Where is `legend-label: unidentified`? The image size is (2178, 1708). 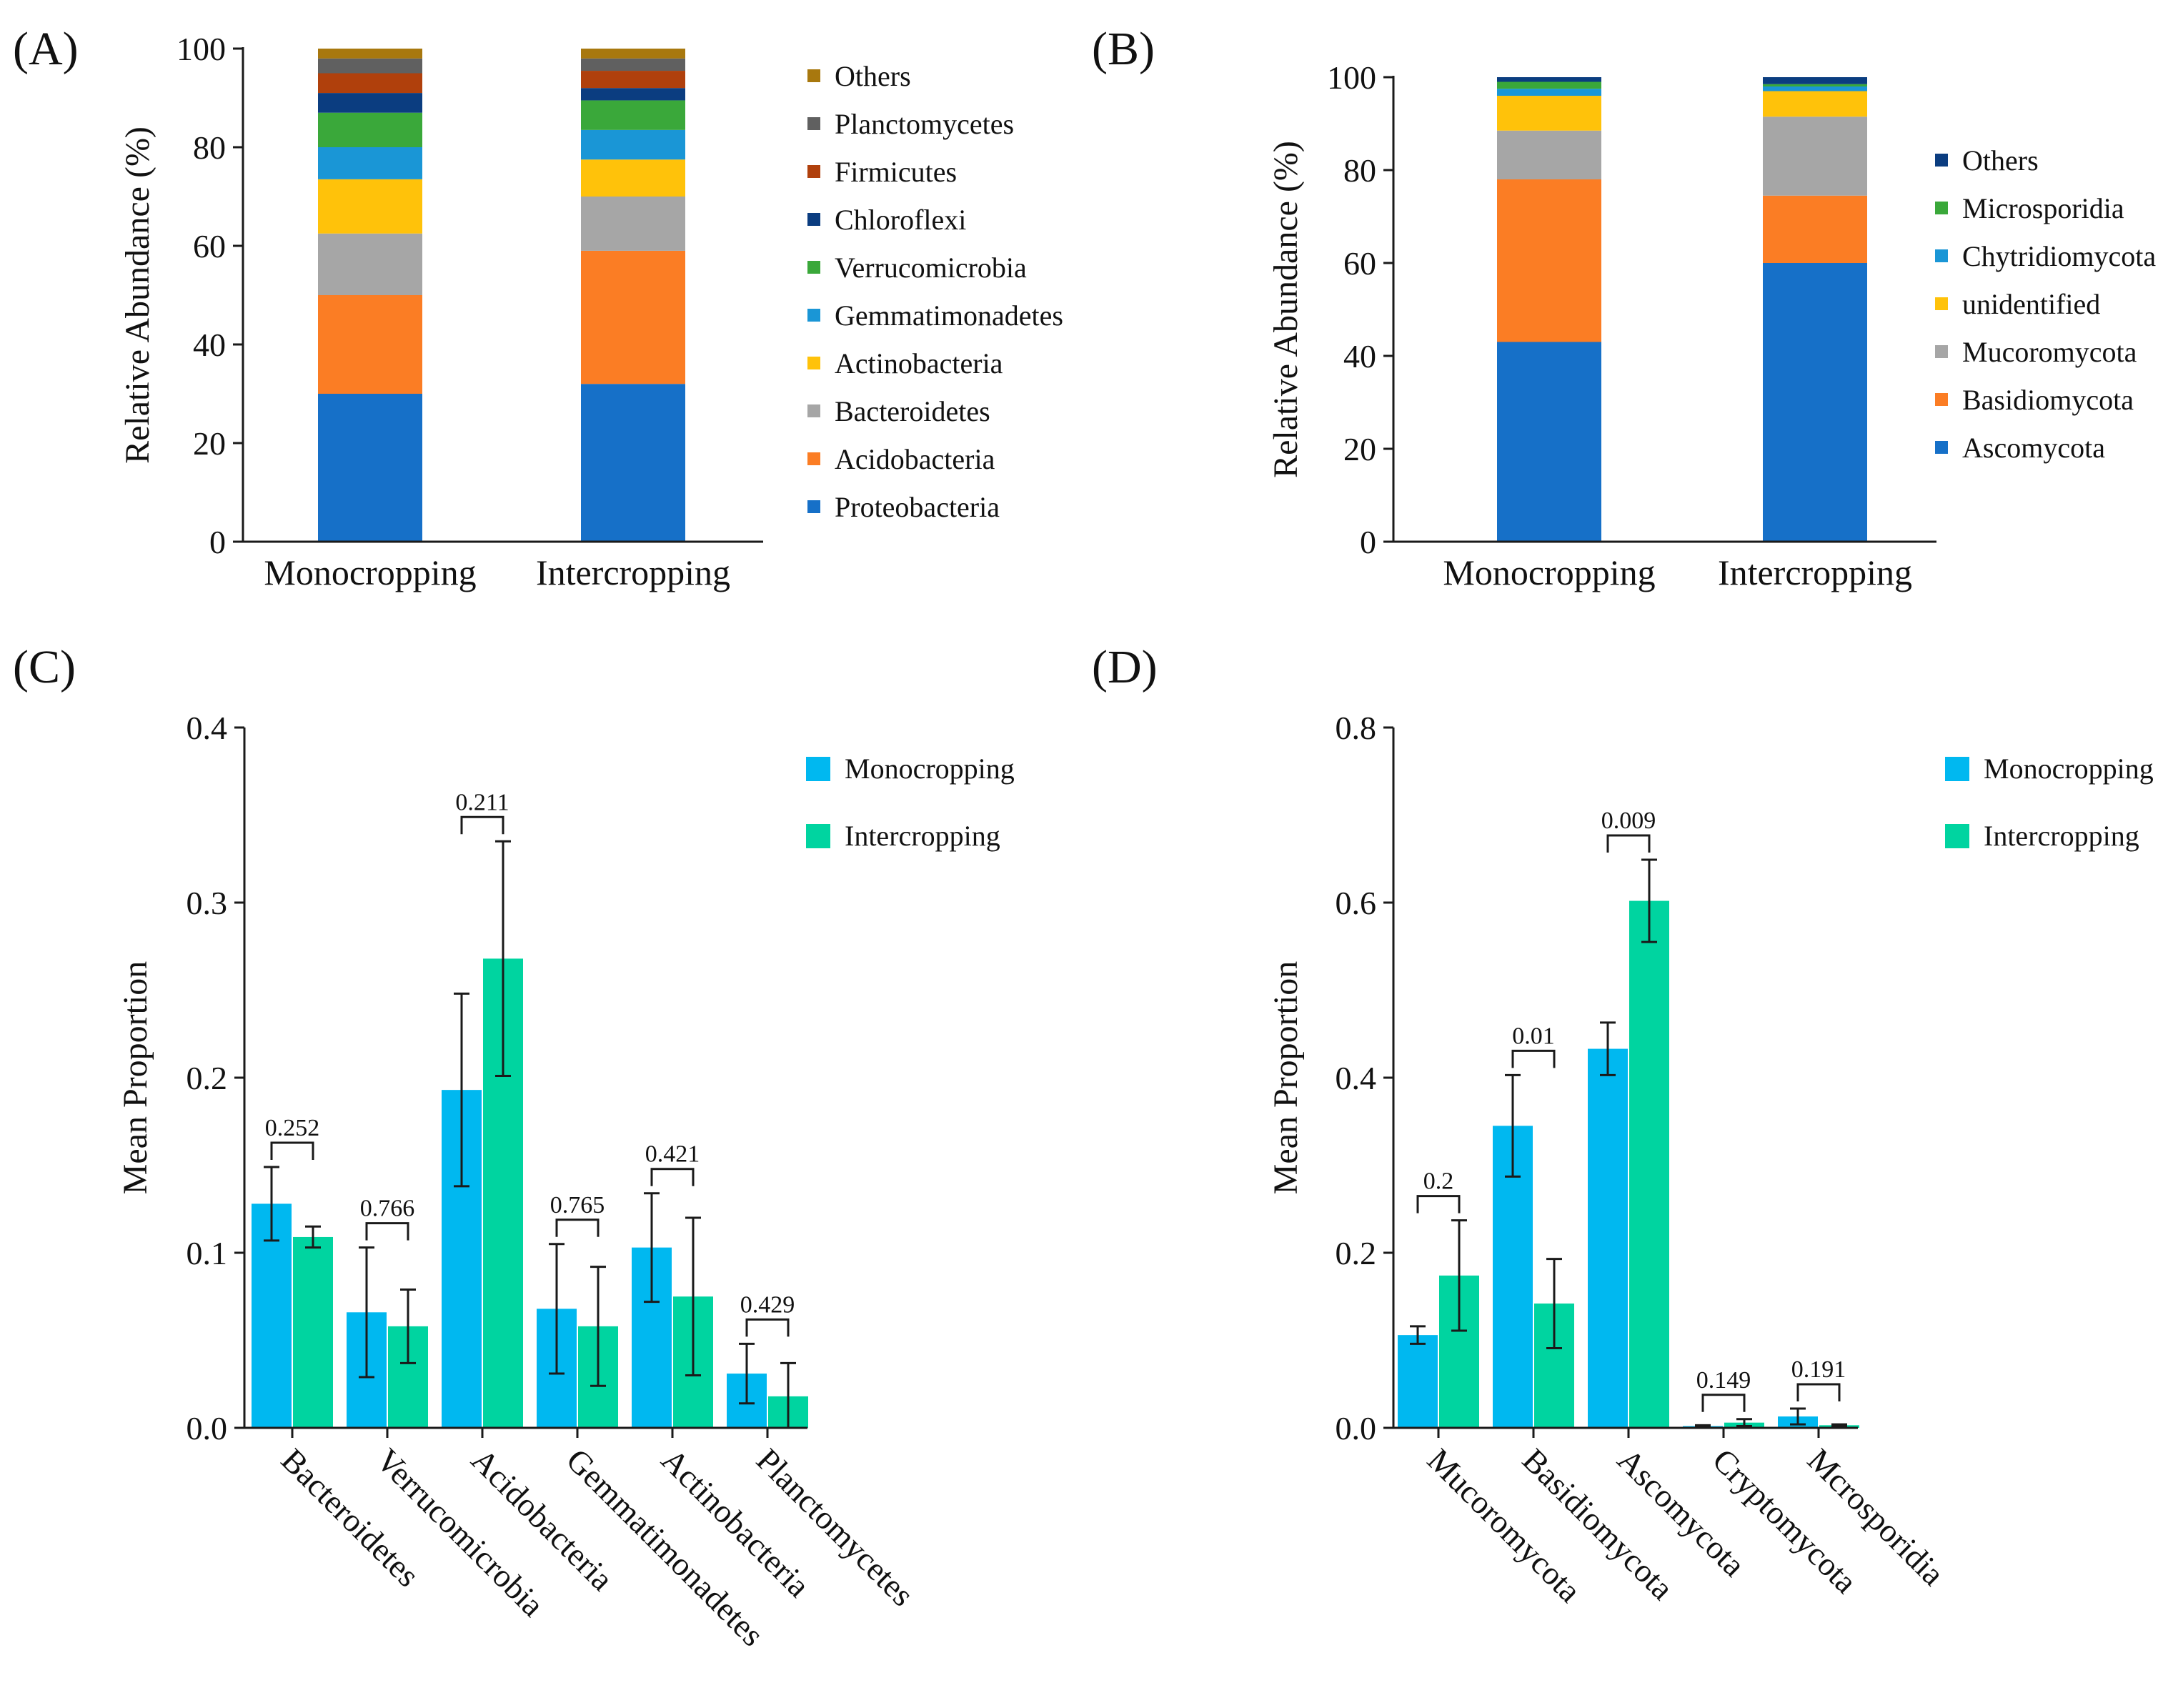 legend-label: unidentified is located at coordinates (2031, 304).